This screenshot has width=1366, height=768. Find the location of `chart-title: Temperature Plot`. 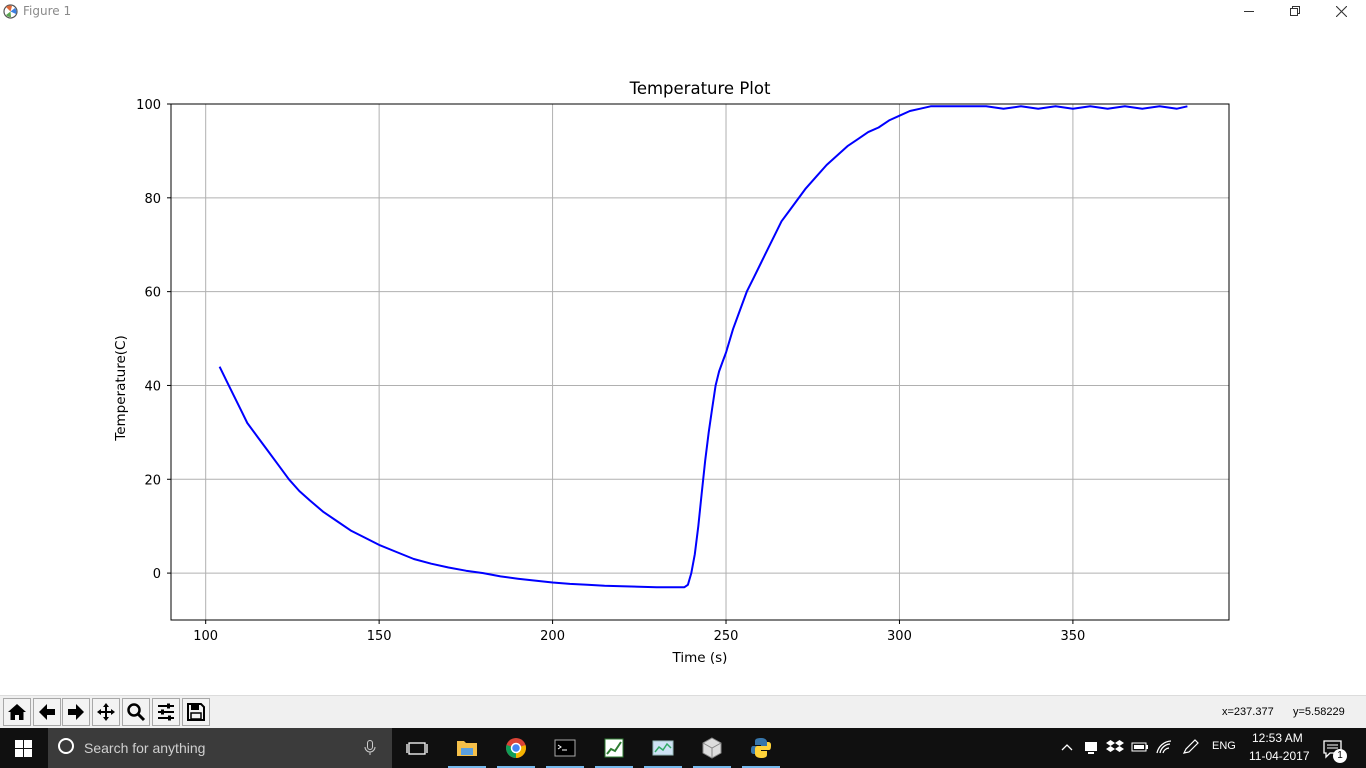

chart-title: Temperature Plot is located at coordinates (700, 88).